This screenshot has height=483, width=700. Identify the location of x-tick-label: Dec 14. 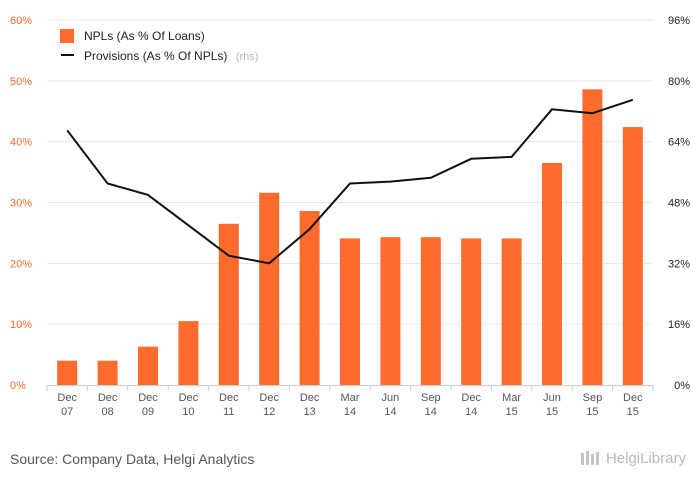
(471, 405).